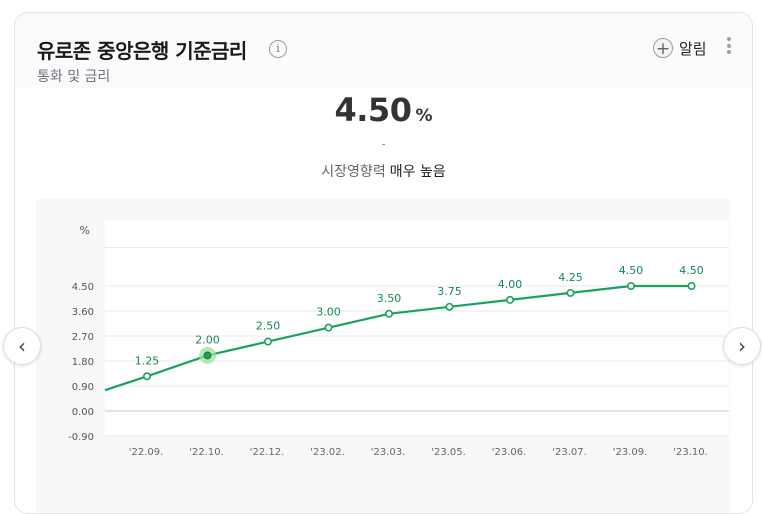  I want to click on data-label: 1.25, so click(147, 360).